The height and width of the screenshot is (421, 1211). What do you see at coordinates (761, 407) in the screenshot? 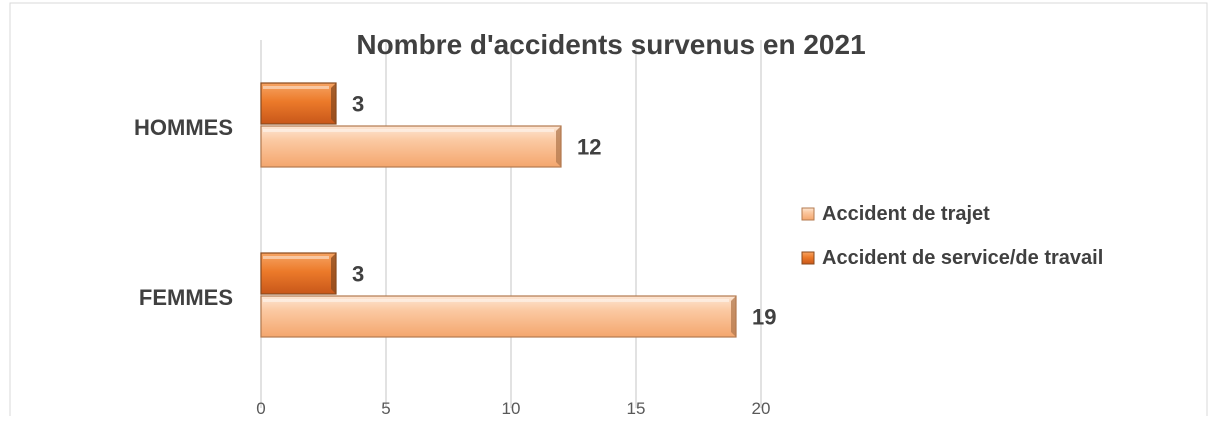
I see `x-tick-label: 20` at bounding box center [761, 407].